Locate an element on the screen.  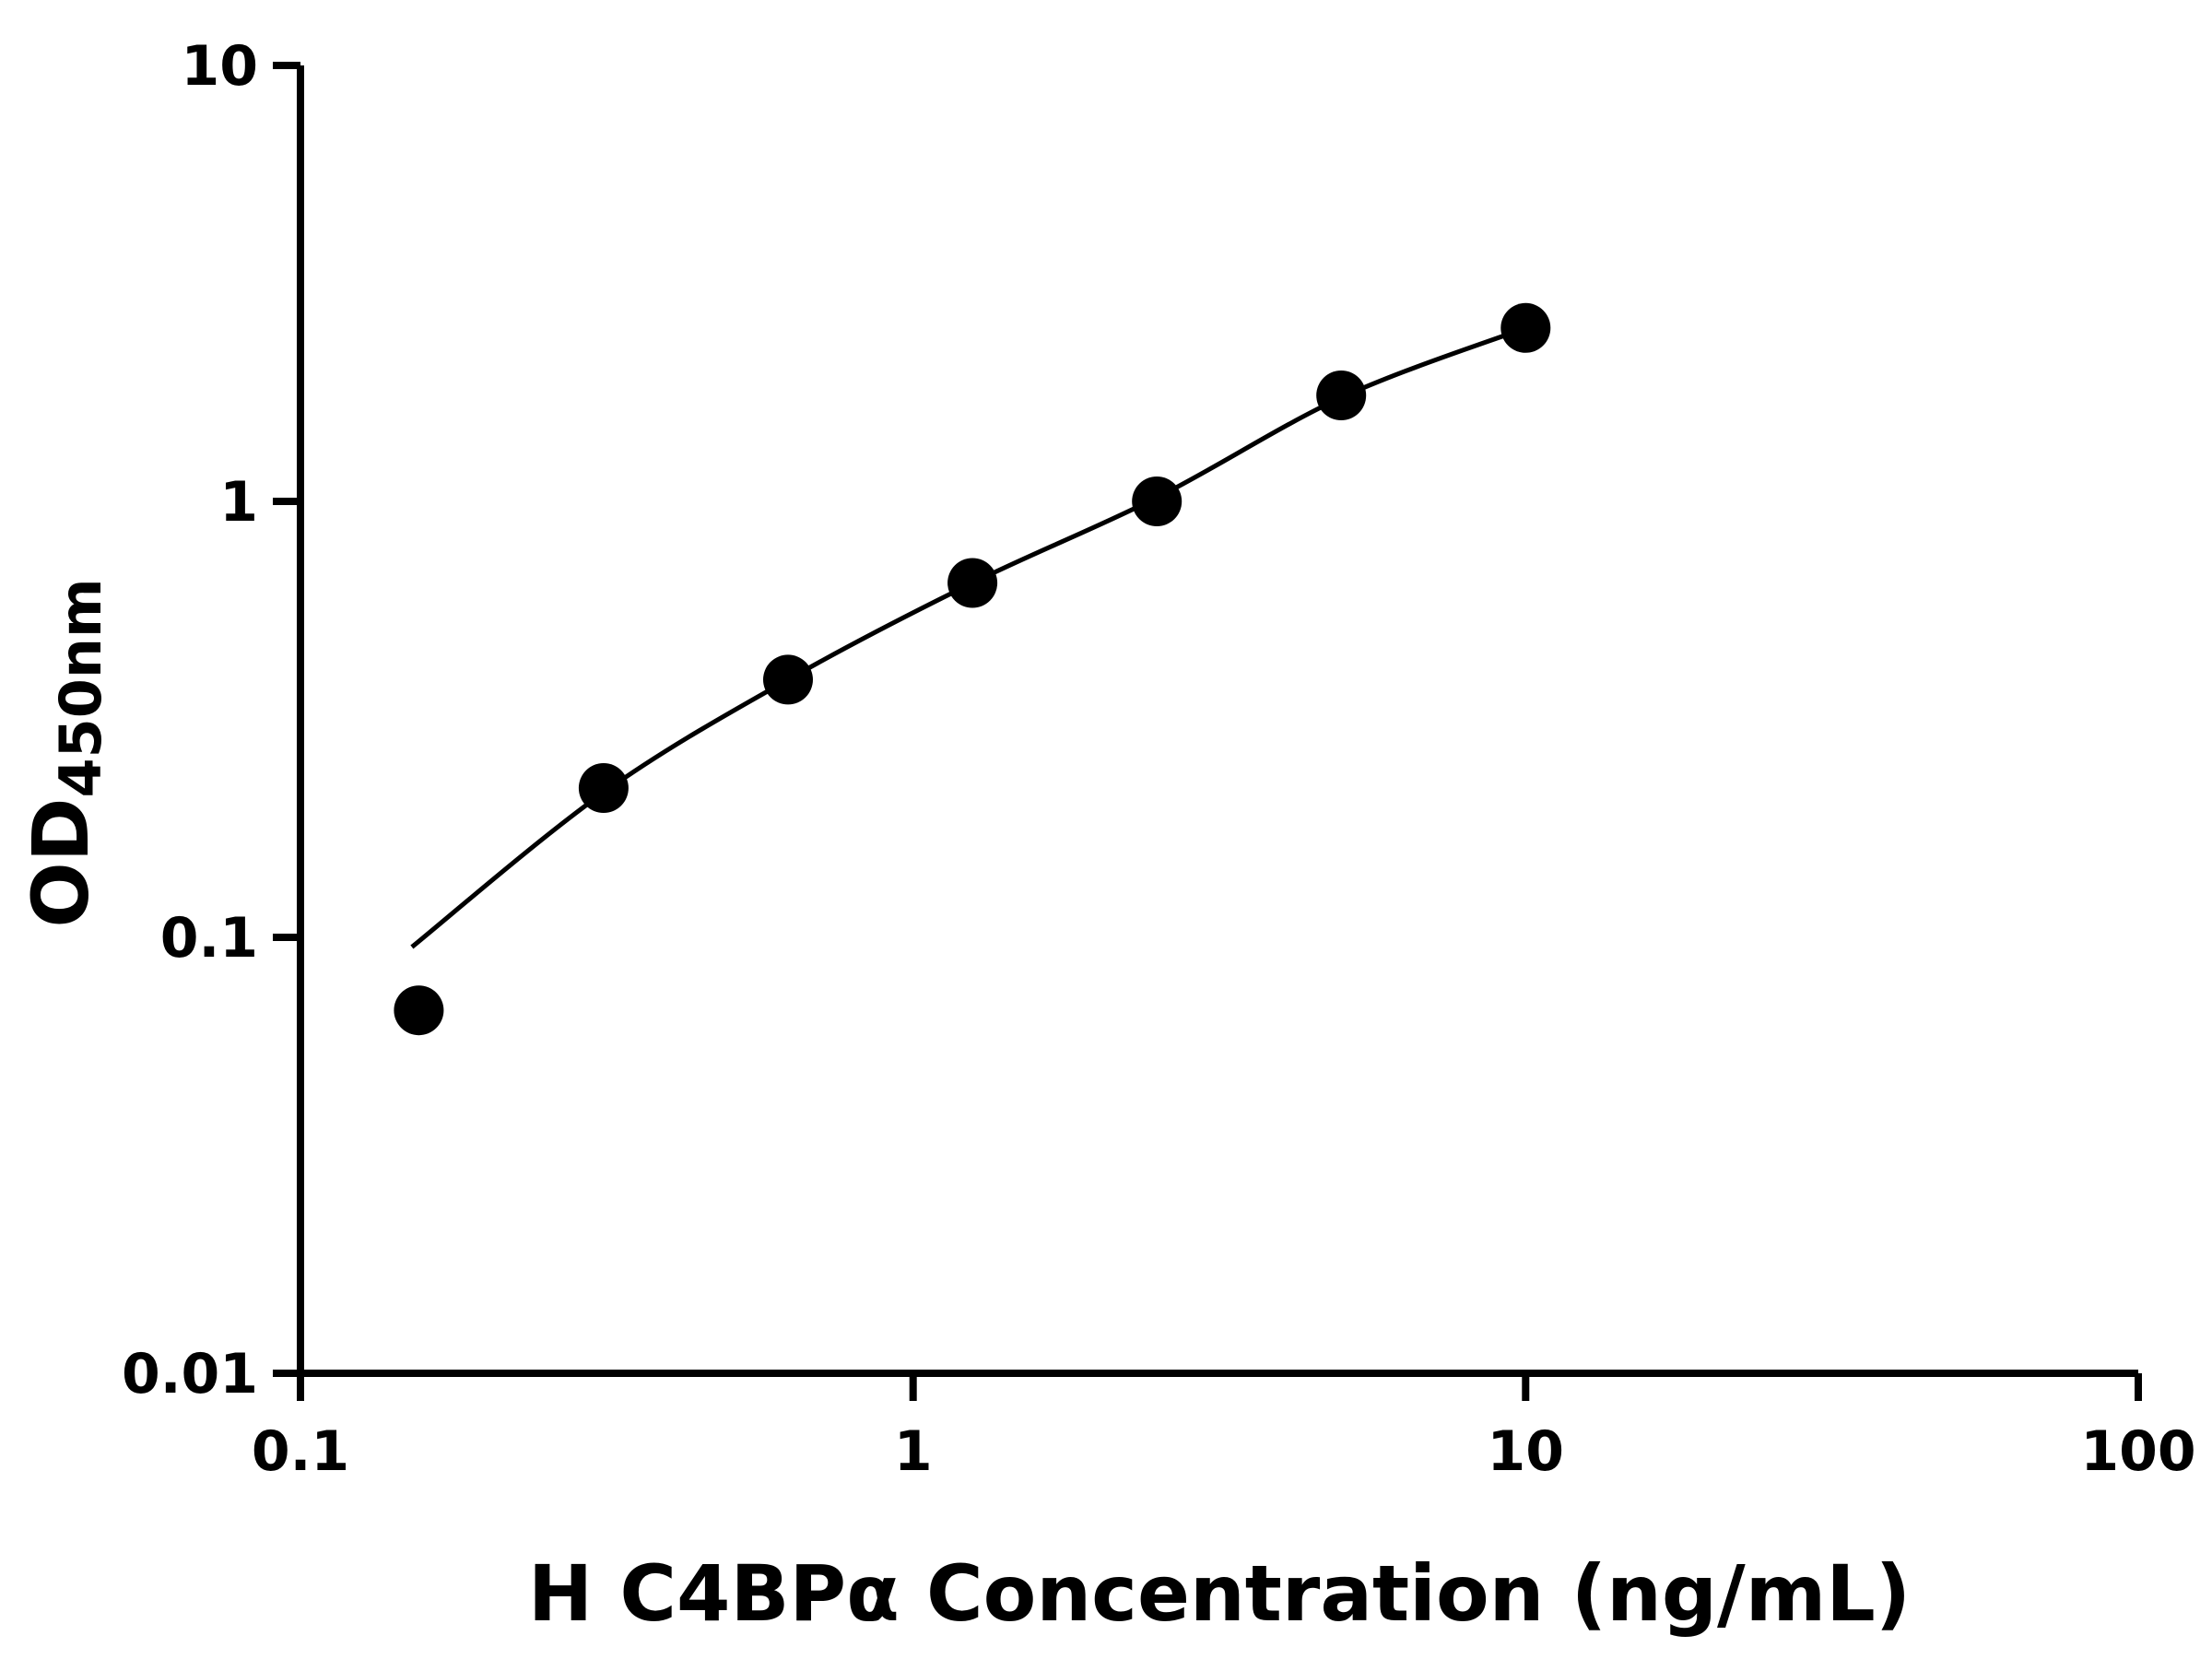
x-tick-label: 1 is located at coordinates (913, 1451).